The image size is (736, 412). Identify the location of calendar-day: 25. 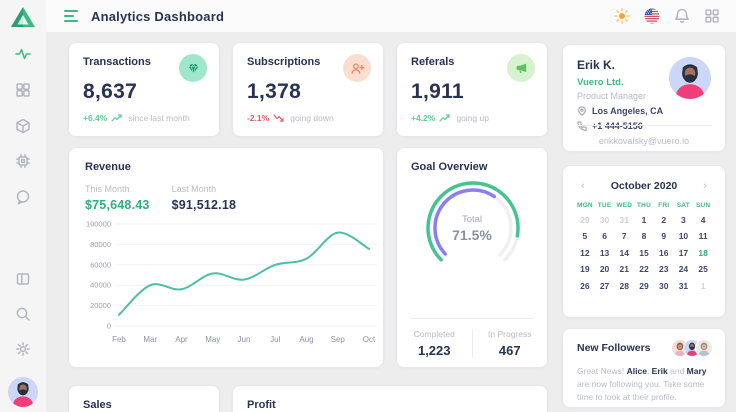
(703, 269).